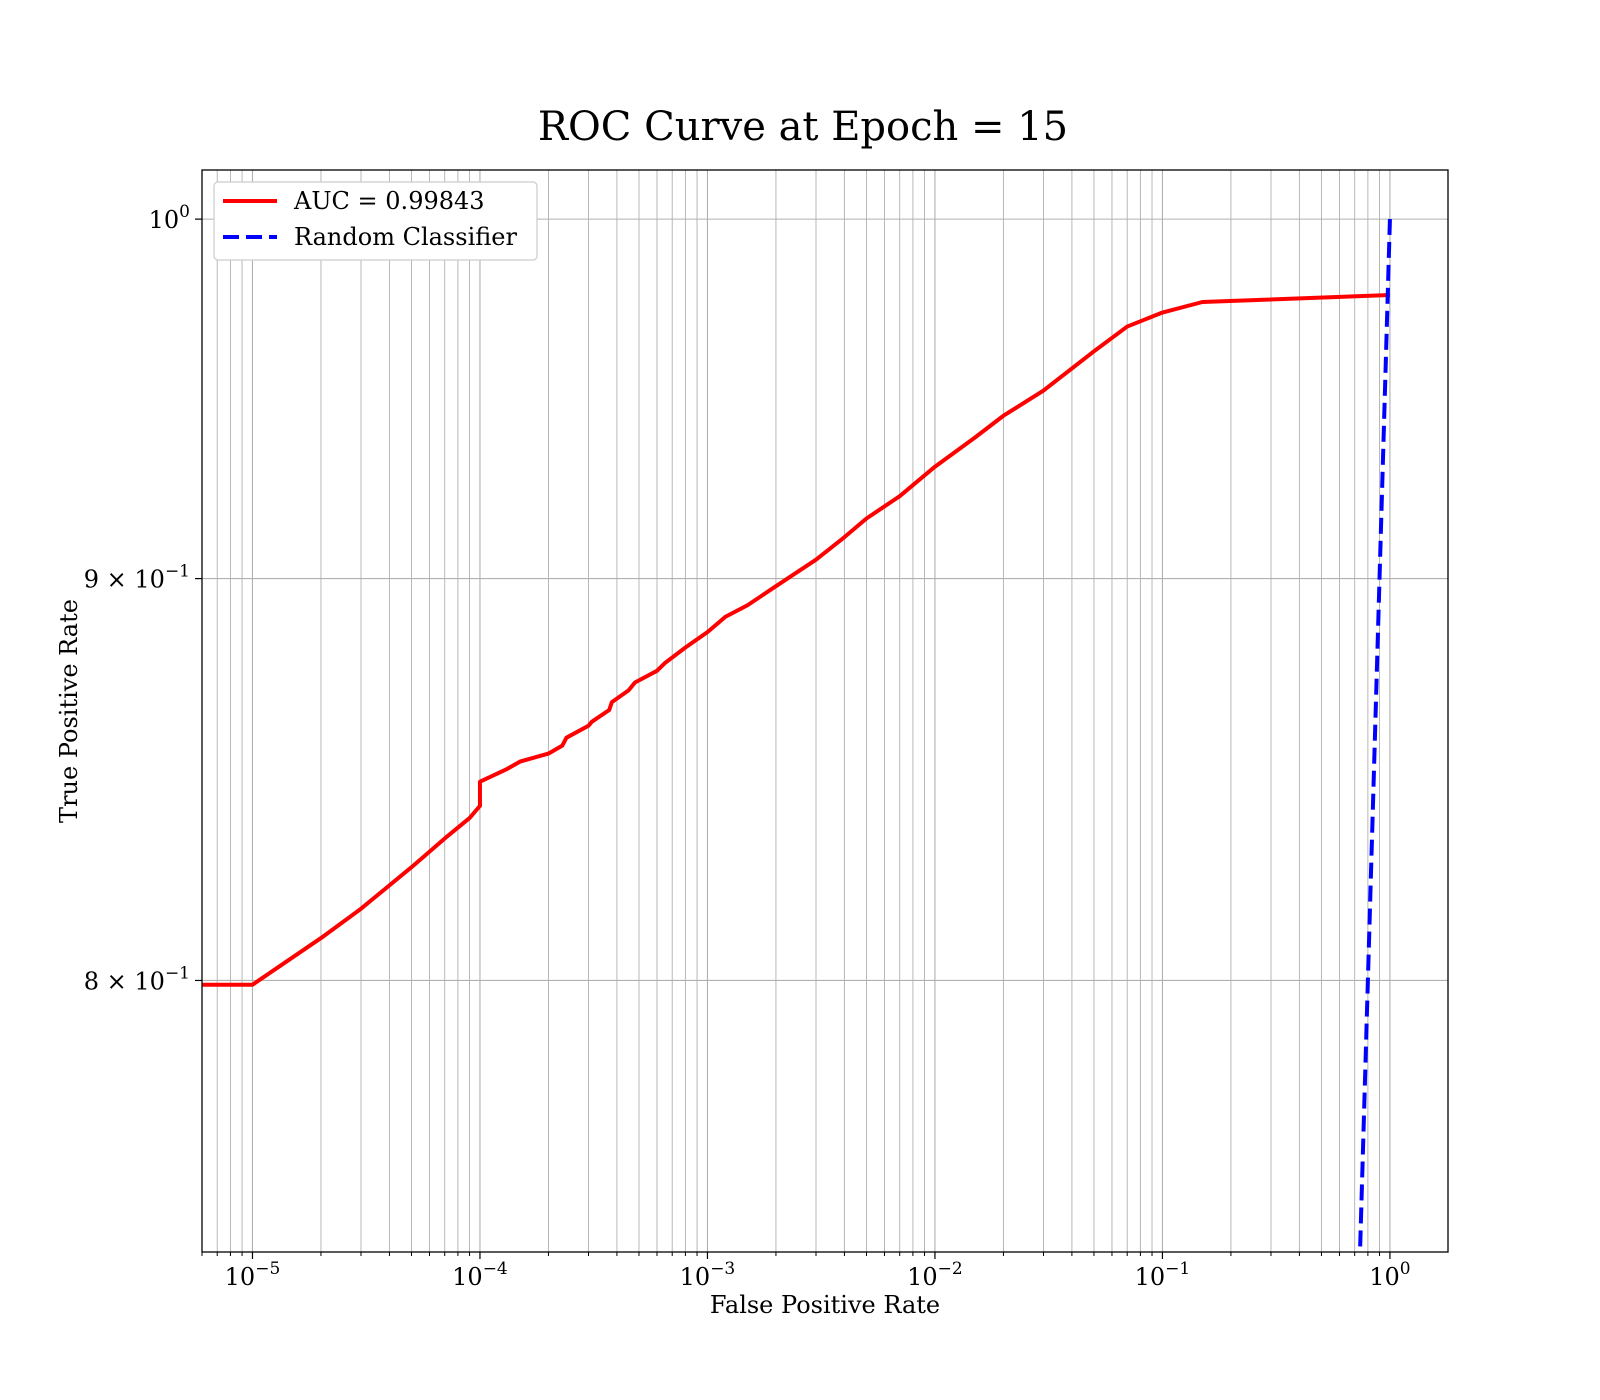 This screenshot has width=1600, height=1400. I want to click on x-tick-label: 10⁻³, so click(708, 1275).